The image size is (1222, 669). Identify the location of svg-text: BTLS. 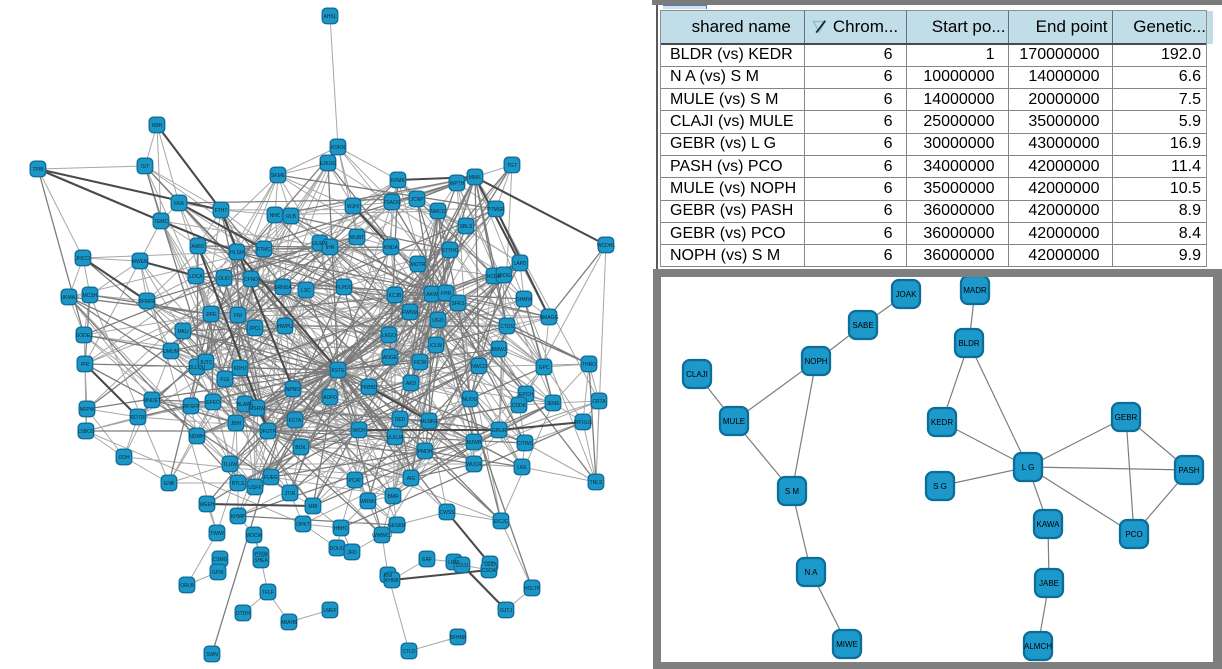
(238, 484).